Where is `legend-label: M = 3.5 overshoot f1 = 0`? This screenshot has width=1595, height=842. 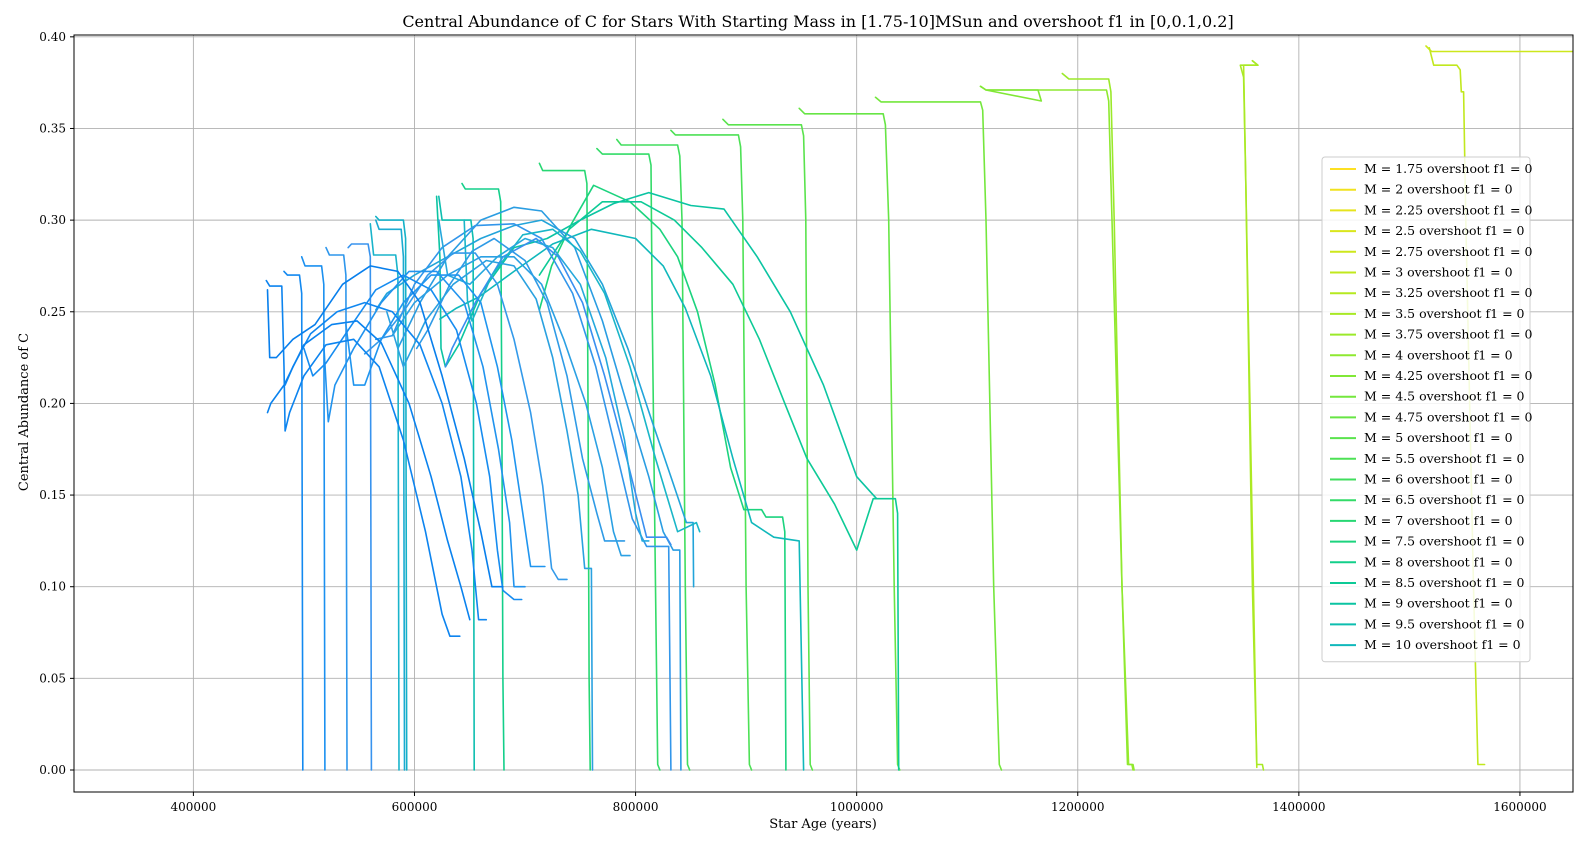 legend-label: M = 3.5 overshoot f1 = 0 is located at coordinates (1444, 313).